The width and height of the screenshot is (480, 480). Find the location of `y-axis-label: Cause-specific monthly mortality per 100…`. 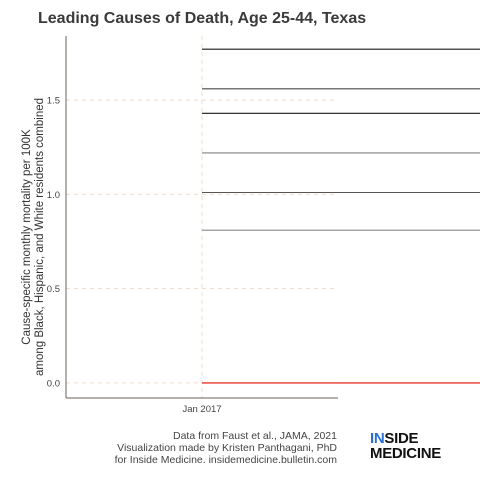

y-axis-label: Cause-specific monthly mortality per 100… is located at coordinates (33, 237).